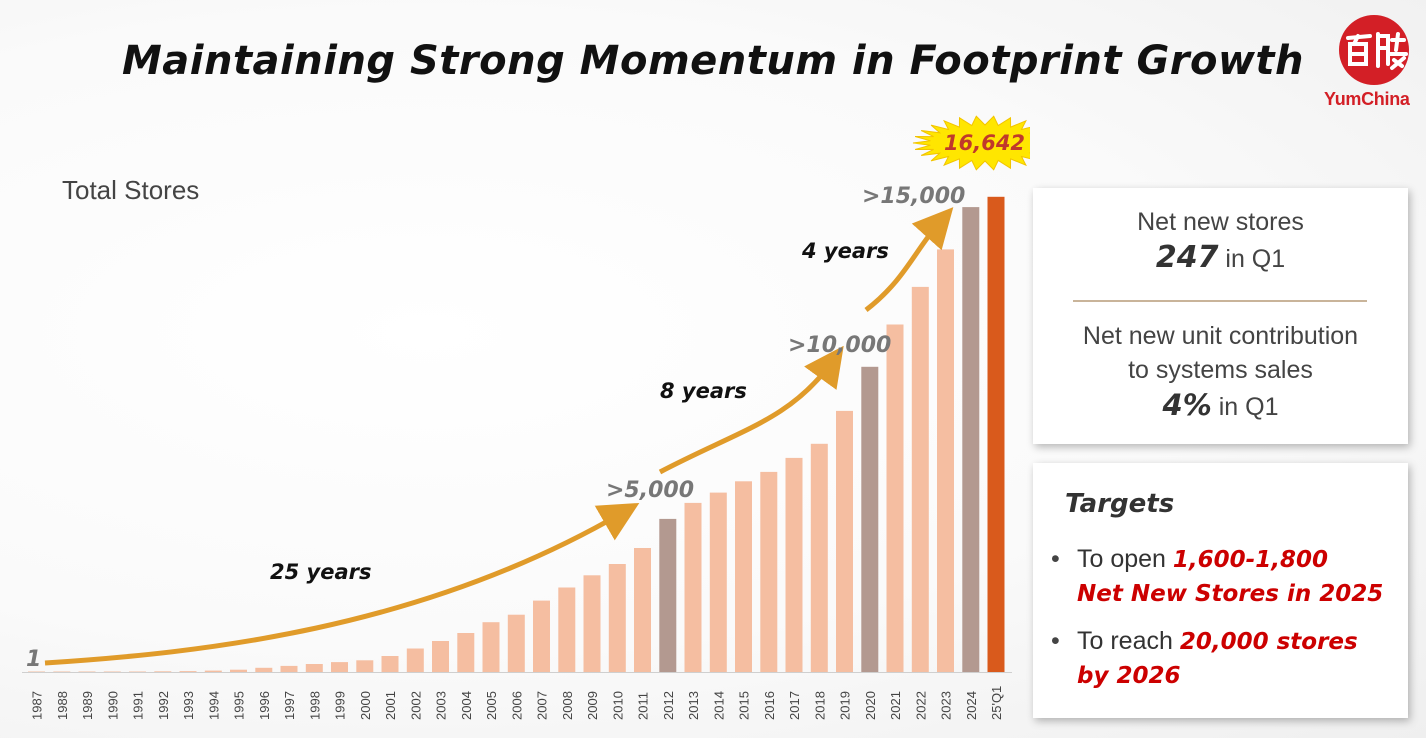 Image resolution: width=1426 pixels, height=738 pixels. I want to click on x-tick-2006: 2006, so click(516, 705).